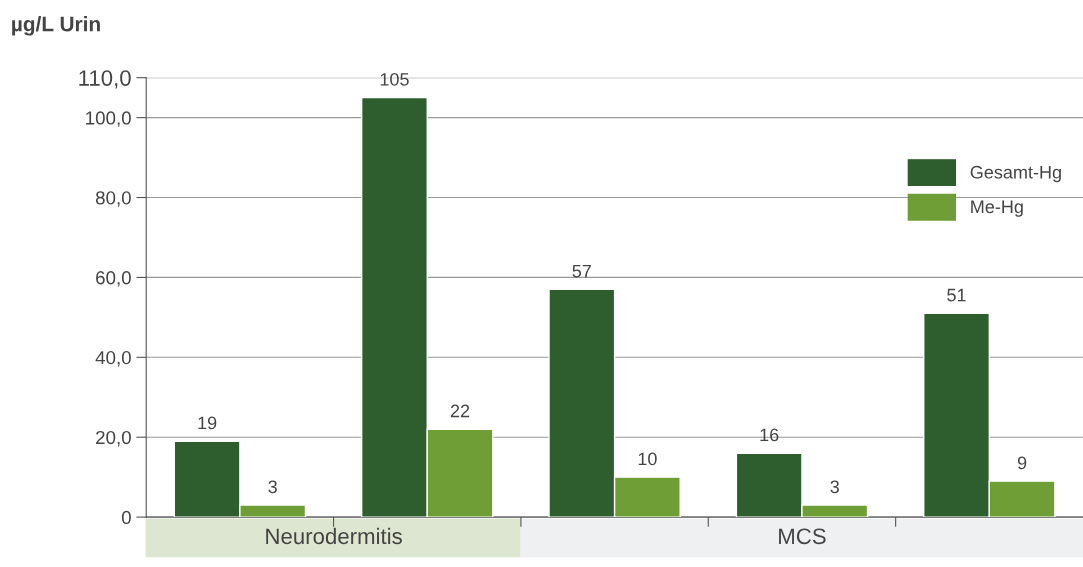  What do you see at coordinates (581, 271) in the screenshot?
I see `data-label: 57` at bounding box center [581, 271].